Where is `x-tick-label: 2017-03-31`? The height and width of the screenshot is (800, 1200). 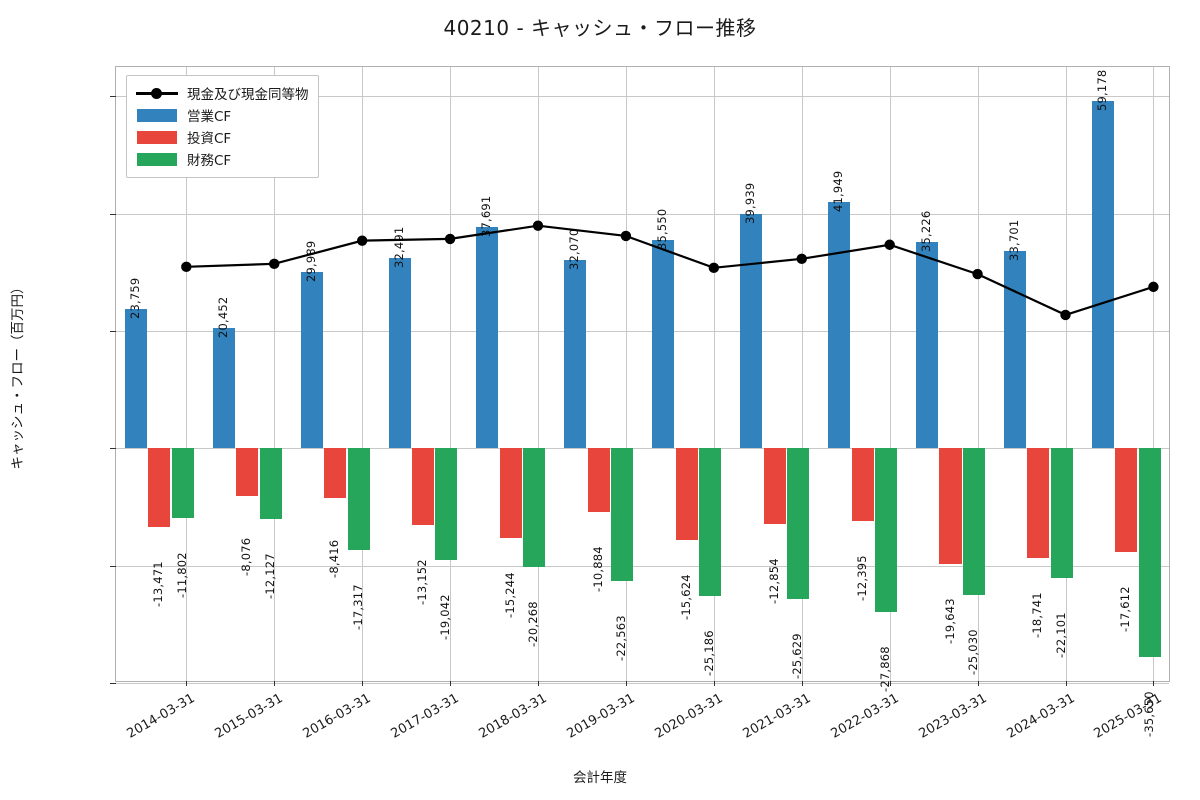
x-tick-label: 2017-03-31 is located at coordinates (425, 716).